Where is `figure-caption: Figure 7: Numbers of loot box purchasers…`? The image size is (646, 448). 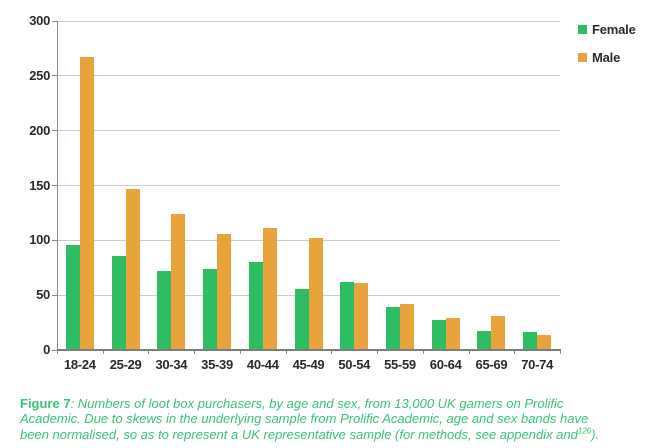 figure-caption: Figure 7: Numbers of loot box purchasers… is located at coordinates (315, 419).